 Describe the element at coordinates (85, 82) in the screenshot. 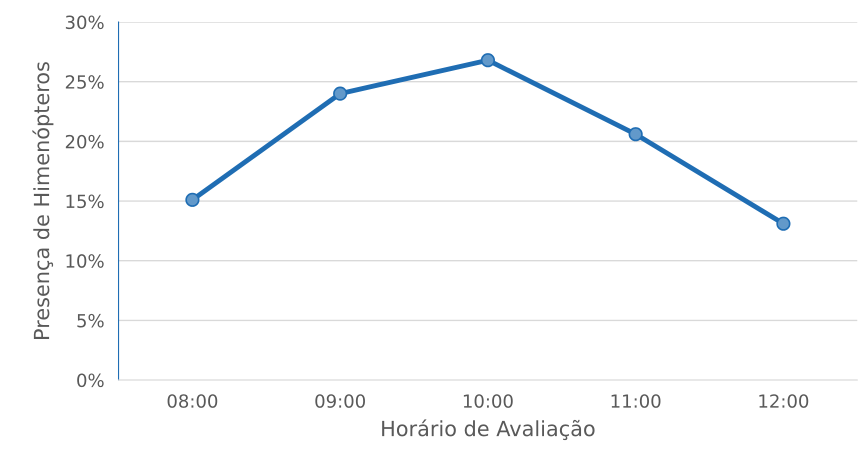

I see `y-tick-label: 25%` at that location.